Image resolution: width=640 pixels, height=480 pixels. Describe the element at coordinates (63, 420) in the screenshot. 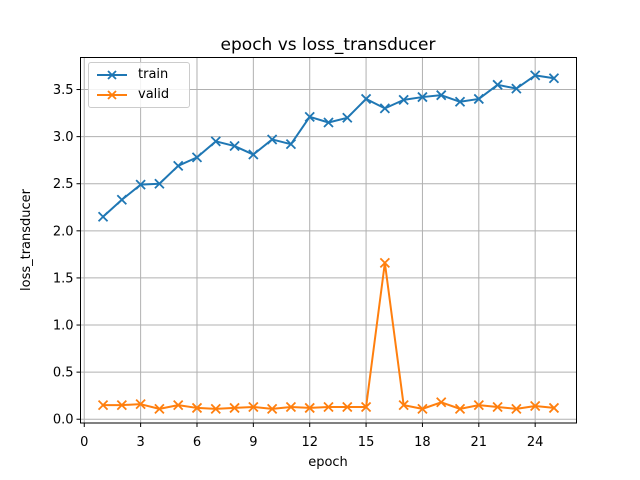

I see `y-tick-label: 0.0` at that location.